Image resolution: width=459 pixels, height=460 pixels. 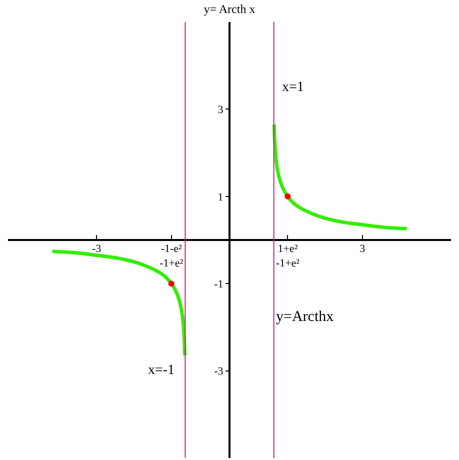 What do you see at coordinates (288, 256) in the screenshot?
I see `x-tick-label: 1+e² -1+e²` at bounding box center [288, 256].